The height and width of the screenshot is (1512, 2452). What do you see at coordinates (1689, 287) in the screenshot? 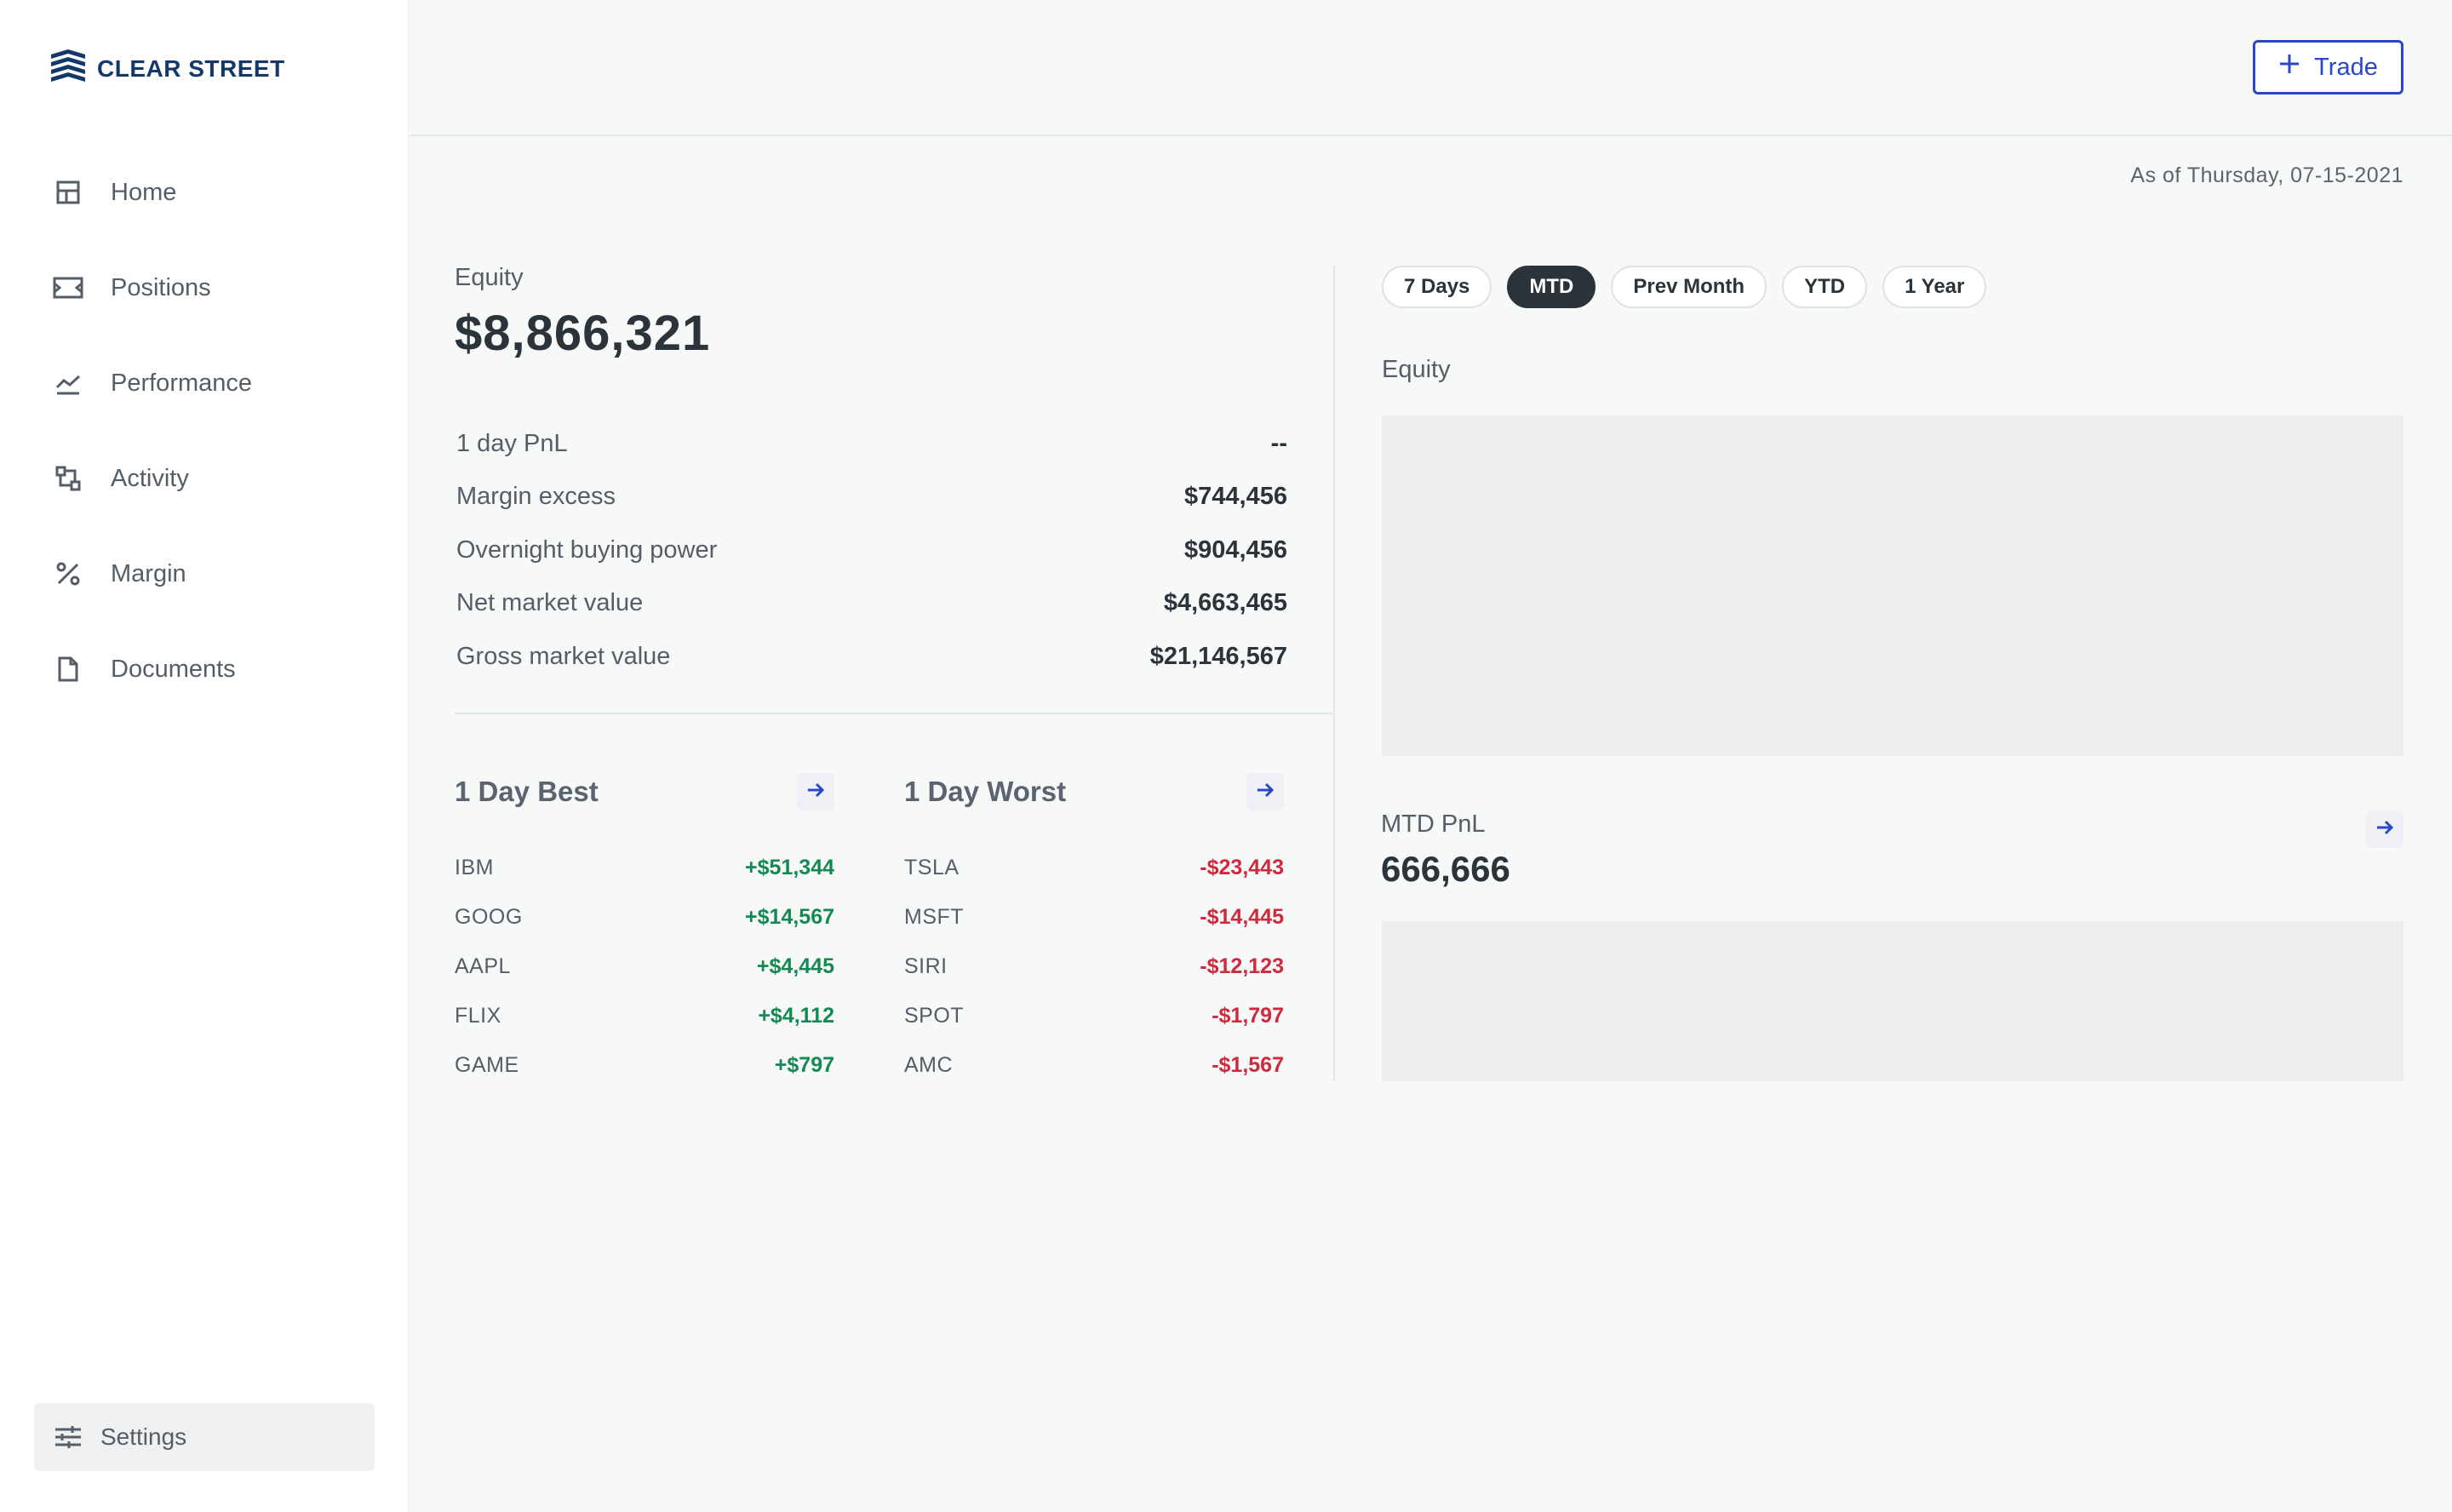
I see `range-prev-month-button: Prev Month` at bounding box center [1689, 287].